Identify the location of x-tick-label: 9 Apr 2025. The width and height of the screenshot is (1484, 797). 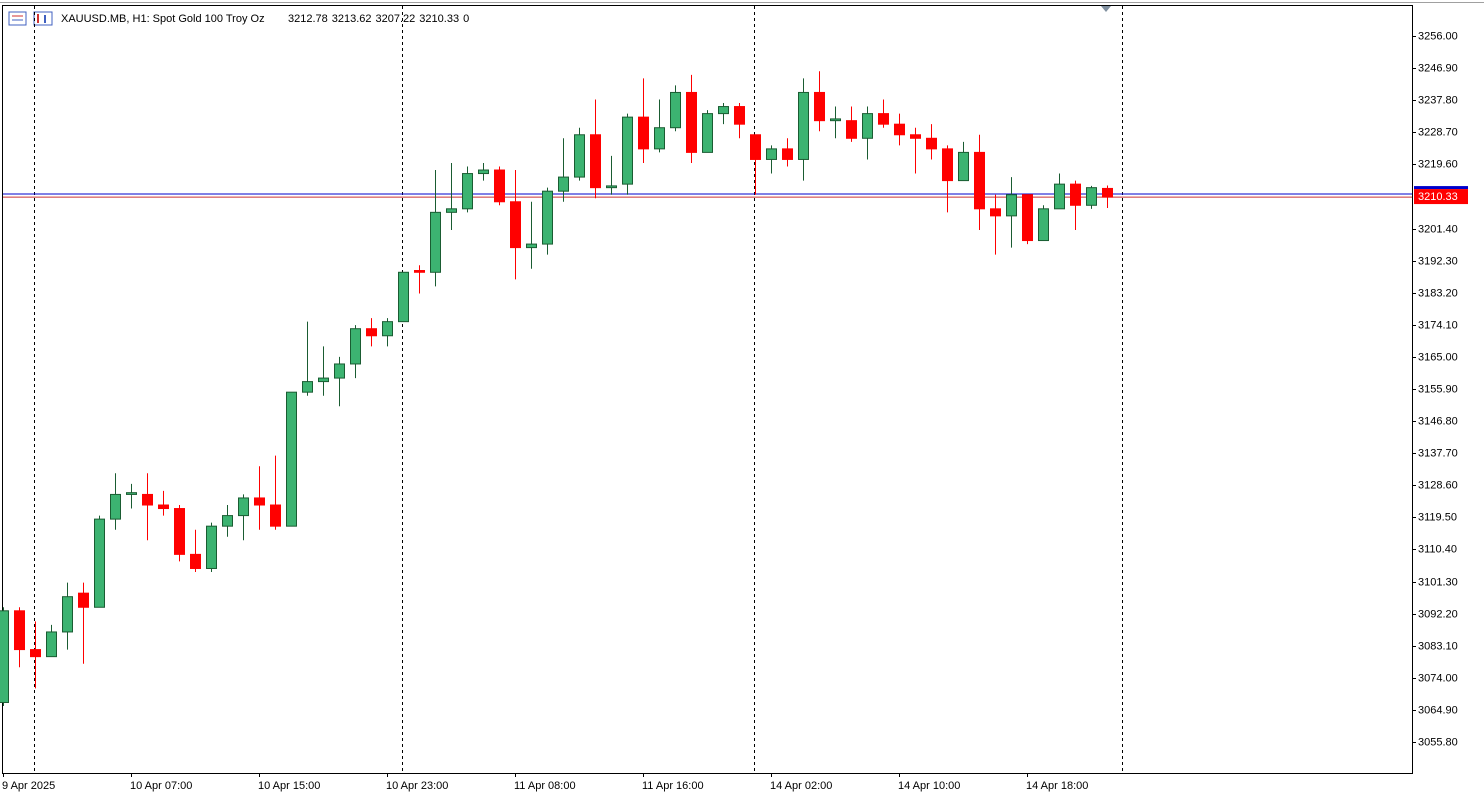
(28, 786).